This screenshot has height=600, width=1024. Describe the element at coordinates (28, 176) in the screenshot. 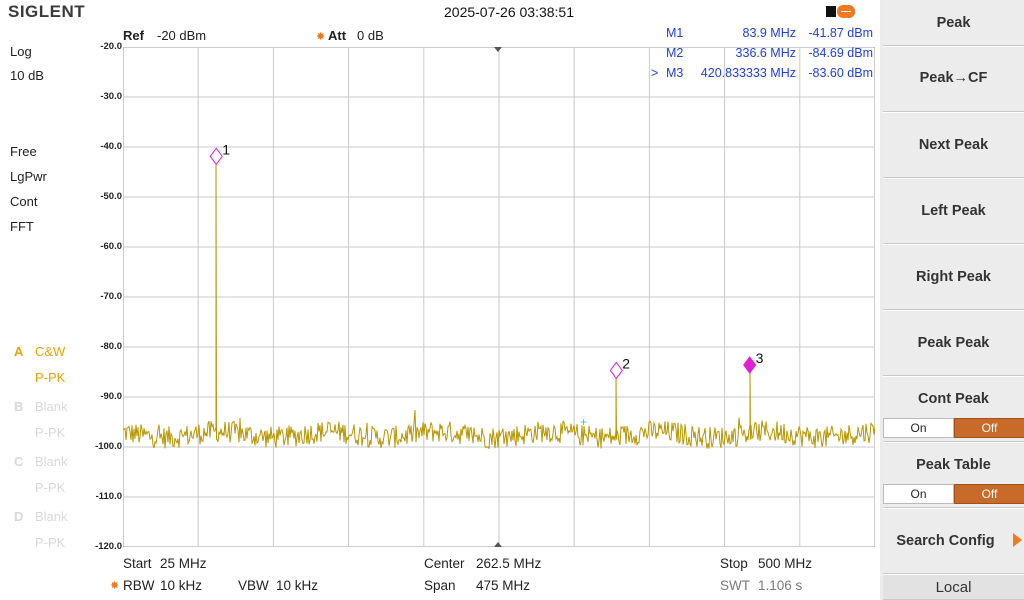

I see `detector-mode: LgPwr` at that location.